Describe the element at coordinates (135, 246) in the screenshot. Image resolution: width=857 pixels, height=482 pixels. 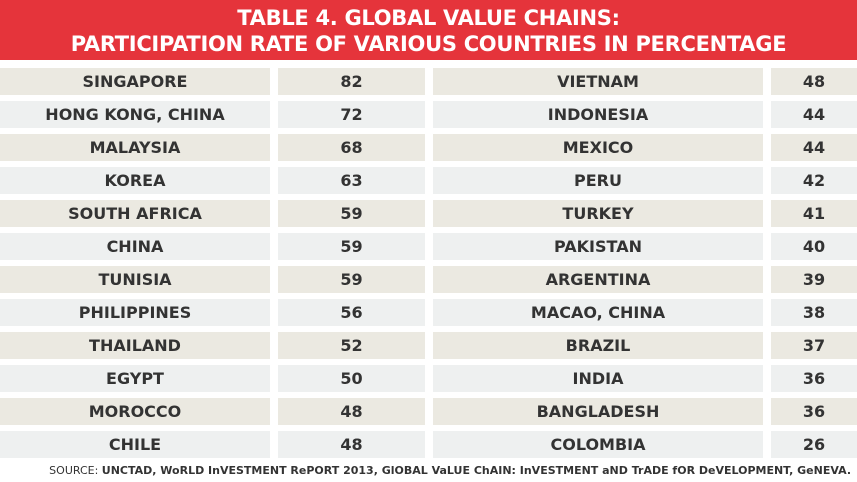
I see `country-cell: CHINA` at that location.